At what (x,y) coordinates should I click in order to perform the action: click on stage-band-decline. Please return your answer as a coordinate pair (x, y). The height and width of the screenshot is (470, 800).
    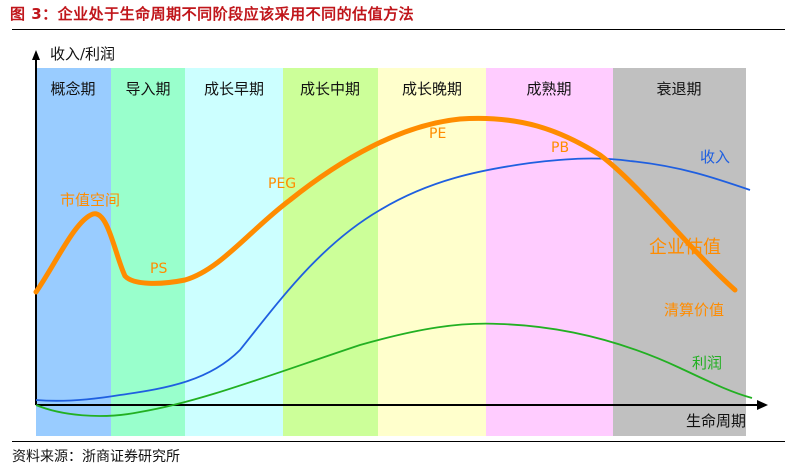
    Looking at the image, I should click on (679, 252).